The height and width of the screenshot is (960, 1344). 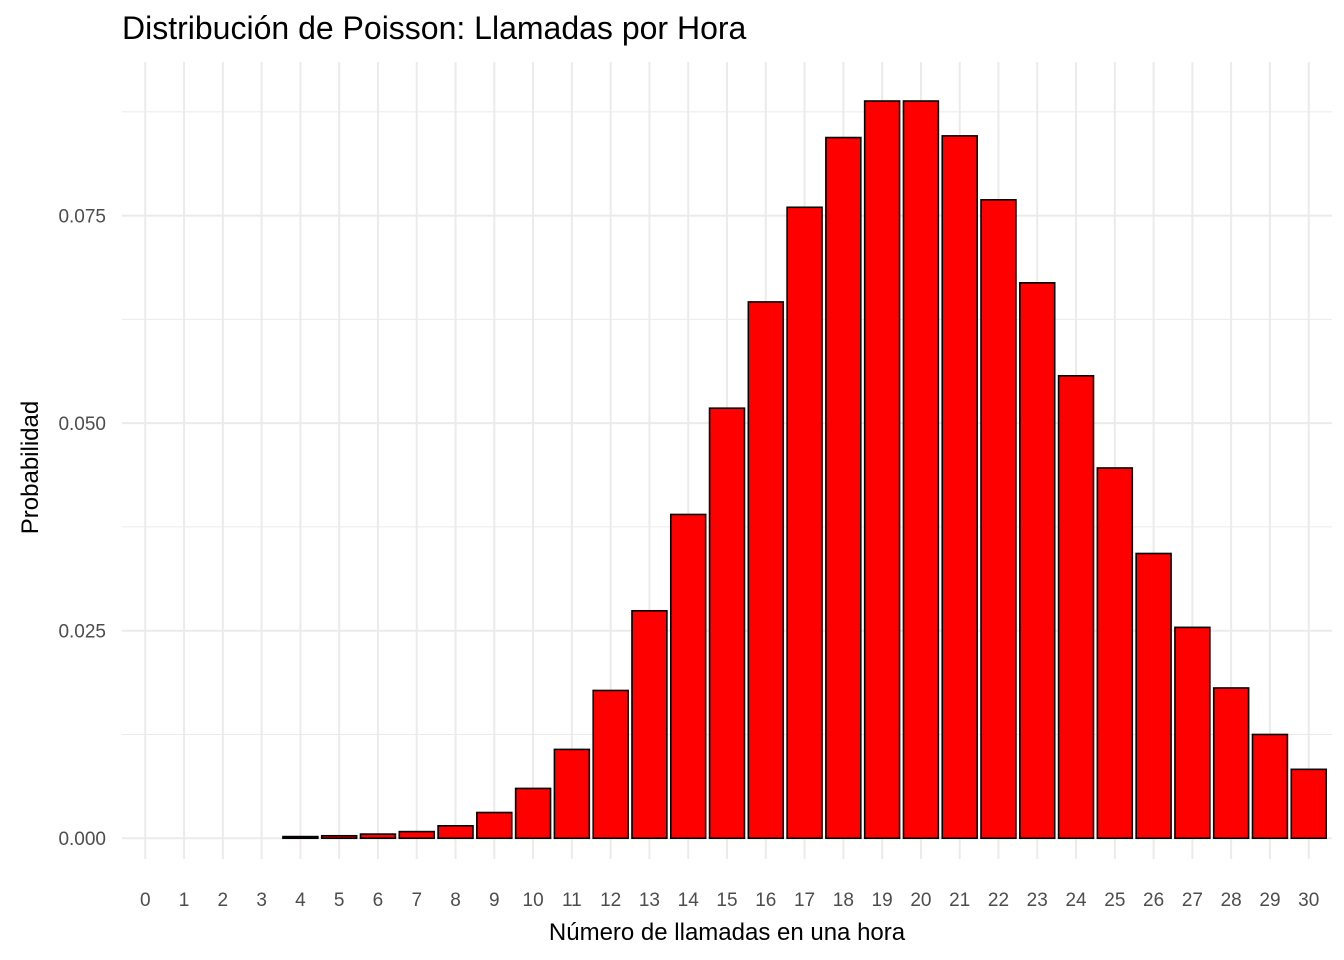 I want to click on x-tick-label: 4, so click(x=300, y=900).